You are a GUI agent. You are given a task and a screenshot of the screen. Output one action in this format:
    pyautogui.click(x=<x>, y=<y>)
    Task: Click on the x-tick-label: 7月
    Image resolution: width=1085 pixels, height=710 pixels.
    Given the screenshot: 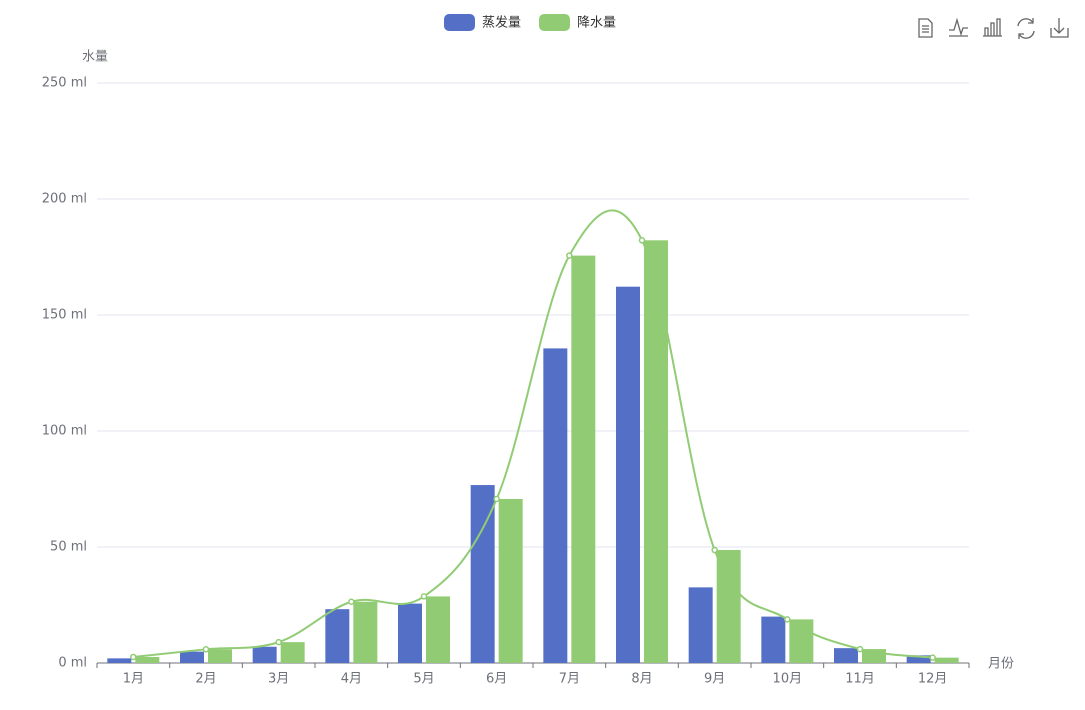 What is the action you would take?
    pyautogui.click(x=569, y=679)
    